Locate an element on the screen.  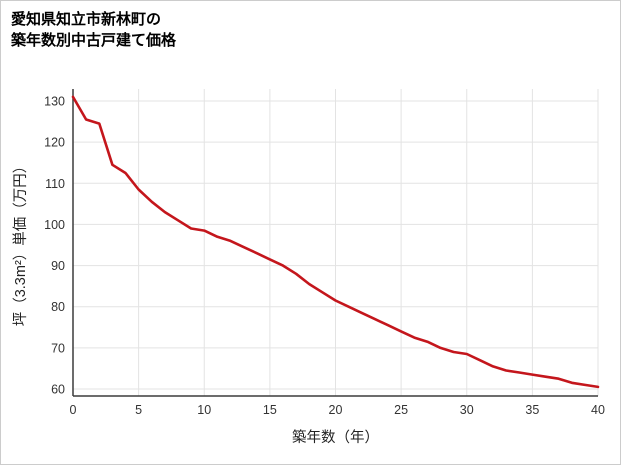
chart-title-line2: 築年数別中古戸建て価格 is located at coordinates (94, 40).